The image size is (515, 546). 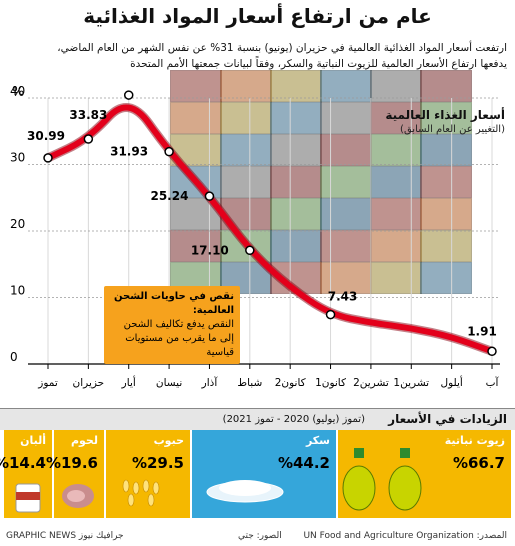 I want to click on sugar-bowl-icon, so click(x=245, y=491).